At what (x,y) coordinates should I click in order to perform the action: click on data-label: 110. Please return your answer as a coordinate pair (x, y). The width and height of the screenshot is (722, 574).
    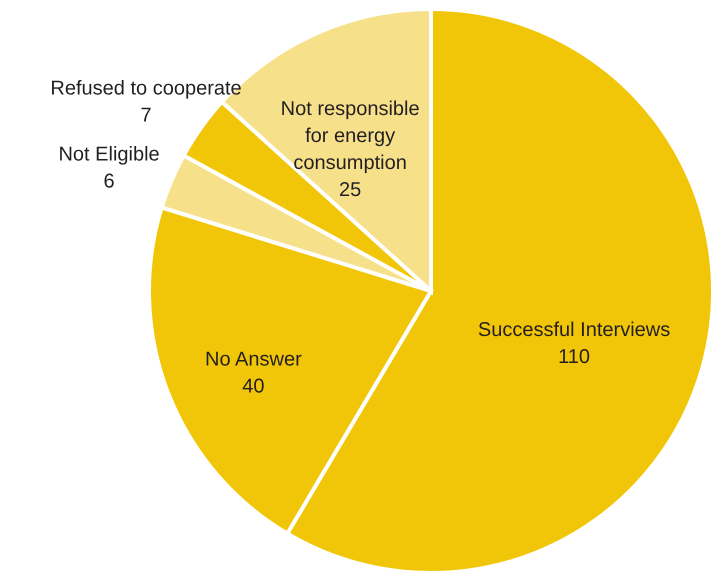
    Looking at the image, I should click on (574, 357).